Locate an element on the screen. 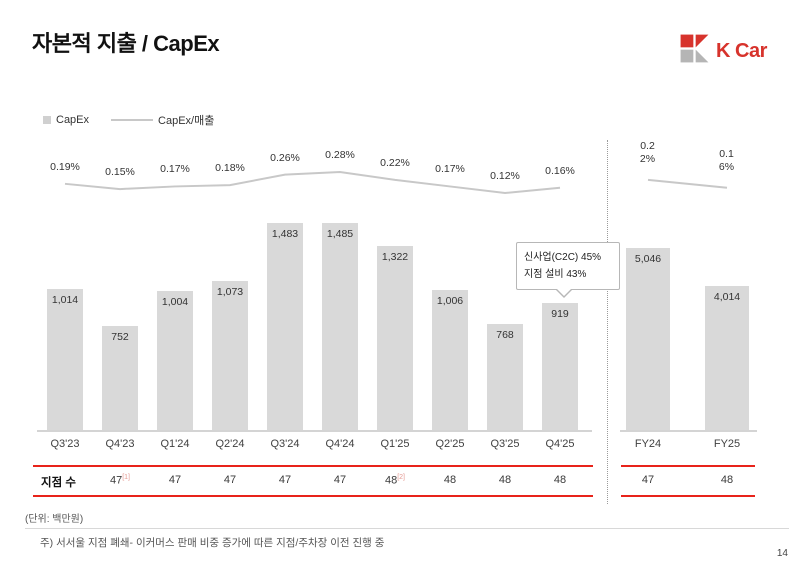 Image resolution: width=800 pixels, height=583 pixels. capex-bar-value: 1,004 is located at coordinates (175, 302).